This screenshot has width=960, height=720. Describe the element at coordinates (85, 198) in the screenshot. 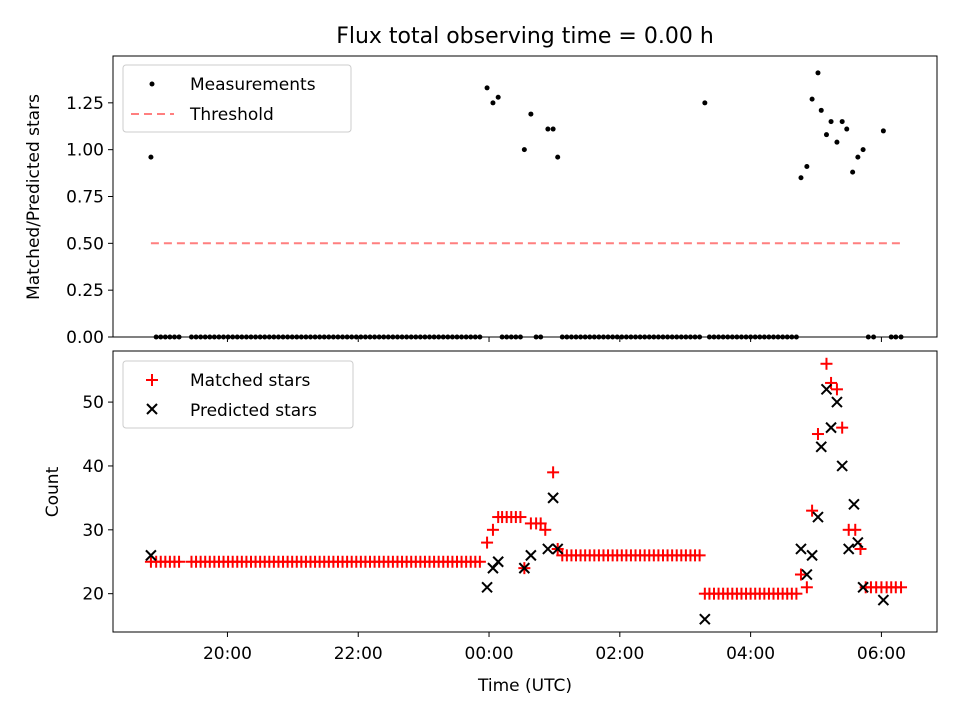

I see `top-ytick-label: 0.75` at that location.